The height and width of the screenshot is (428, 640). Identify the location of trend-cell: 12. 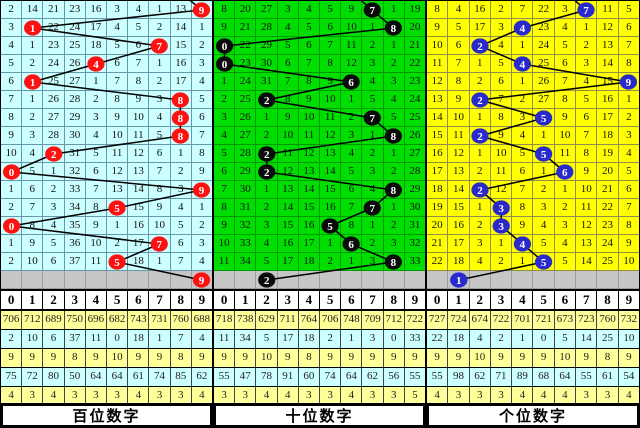
(352, 64).